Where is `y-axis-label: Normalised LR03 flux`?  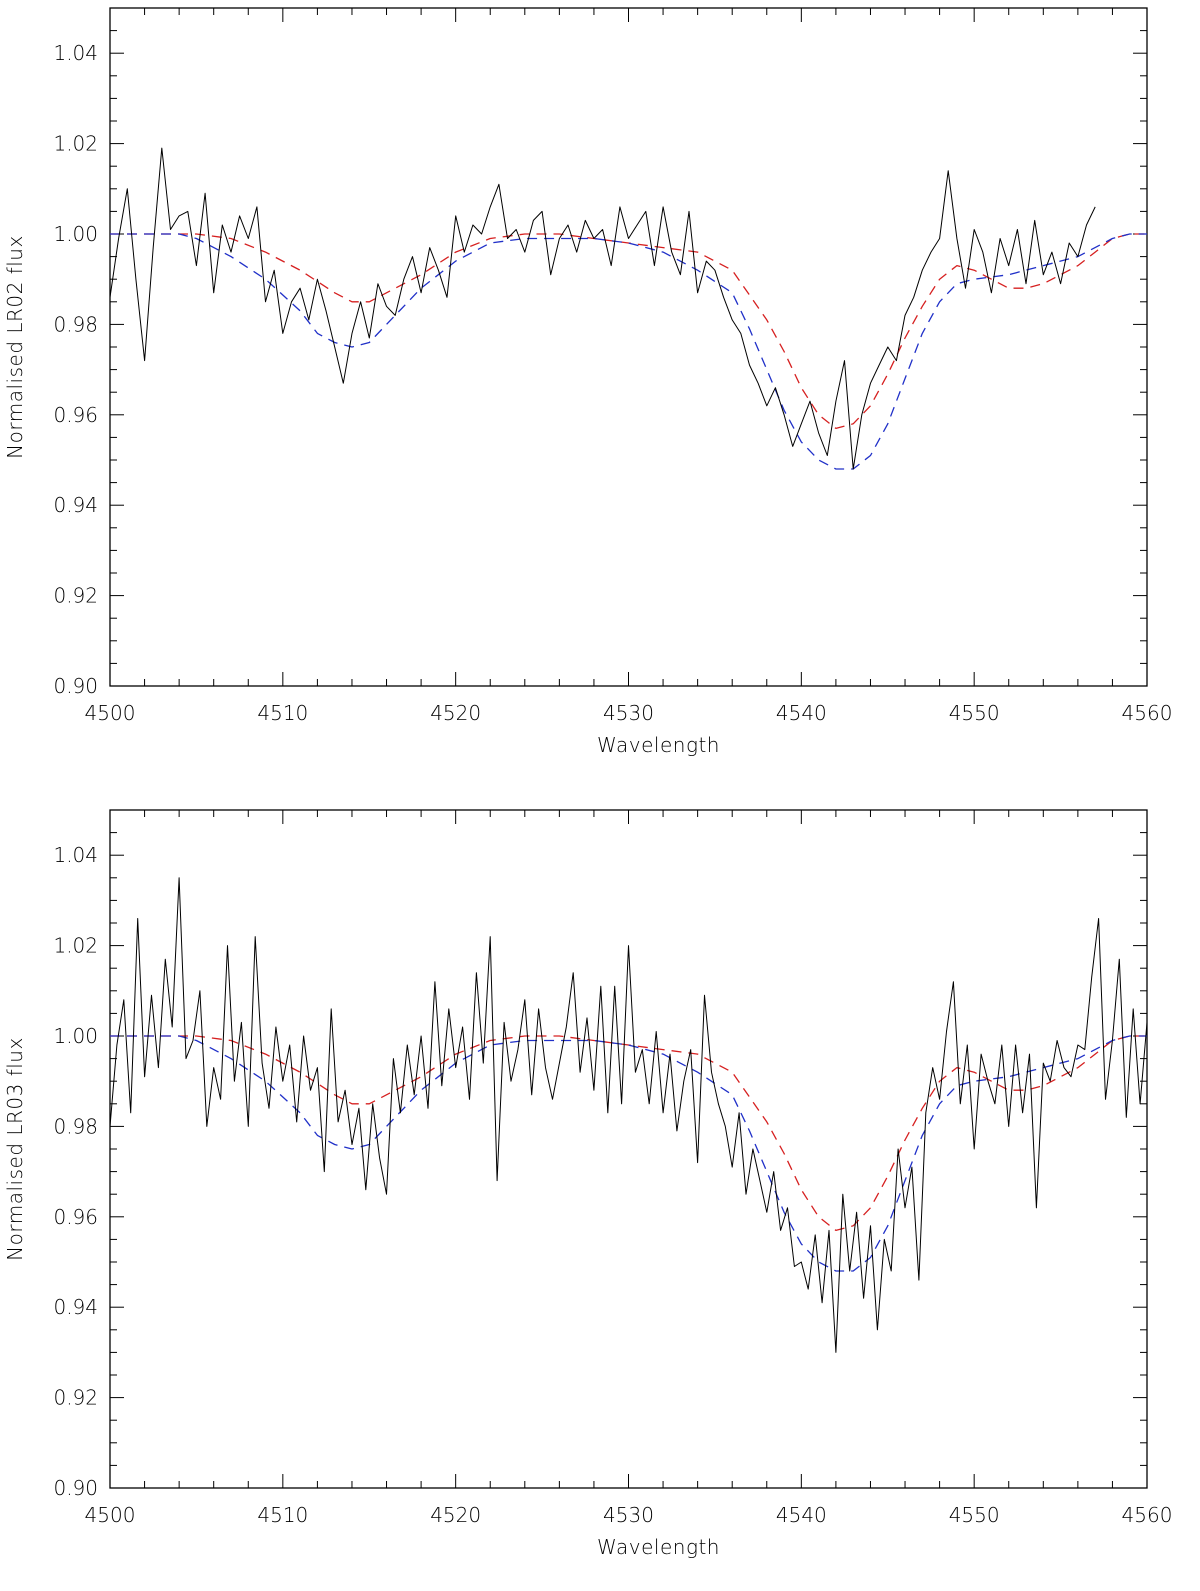 y-axis-label: Normalised LR03 flux is located at coordinates (15, 1149).